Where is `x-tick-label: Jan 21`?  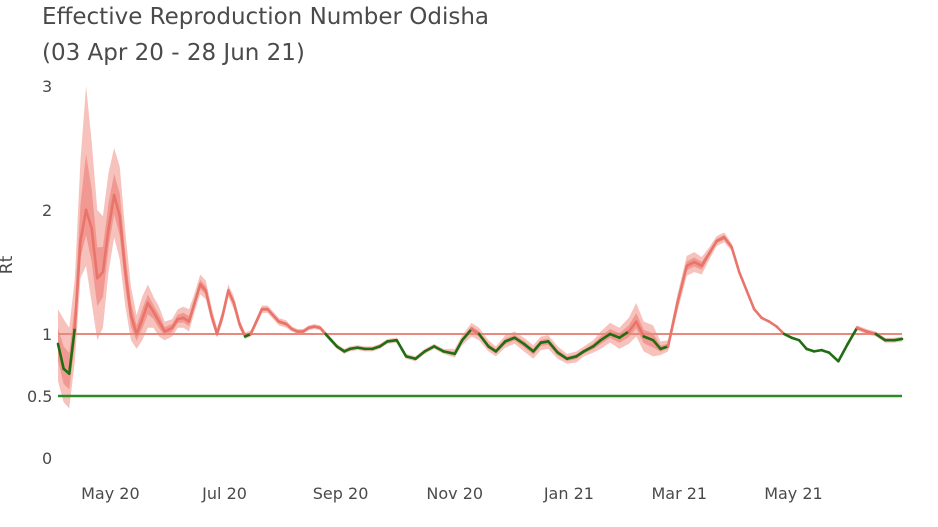
x-tick-label: Jan 21 is located at coordinates (568, 493).